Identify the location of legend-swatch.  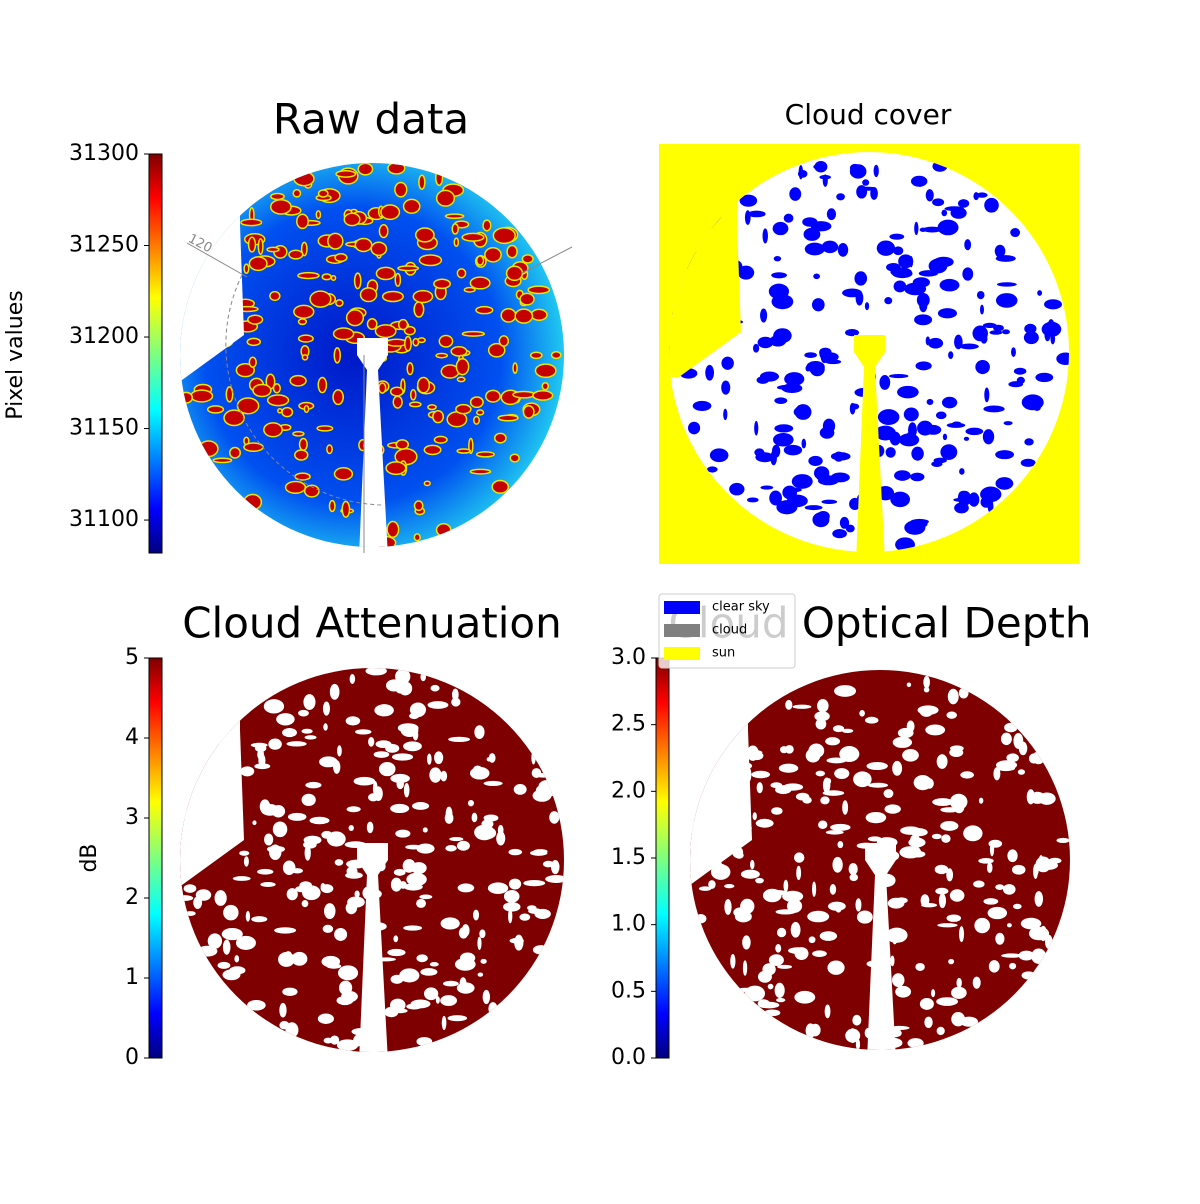
(682, 630).